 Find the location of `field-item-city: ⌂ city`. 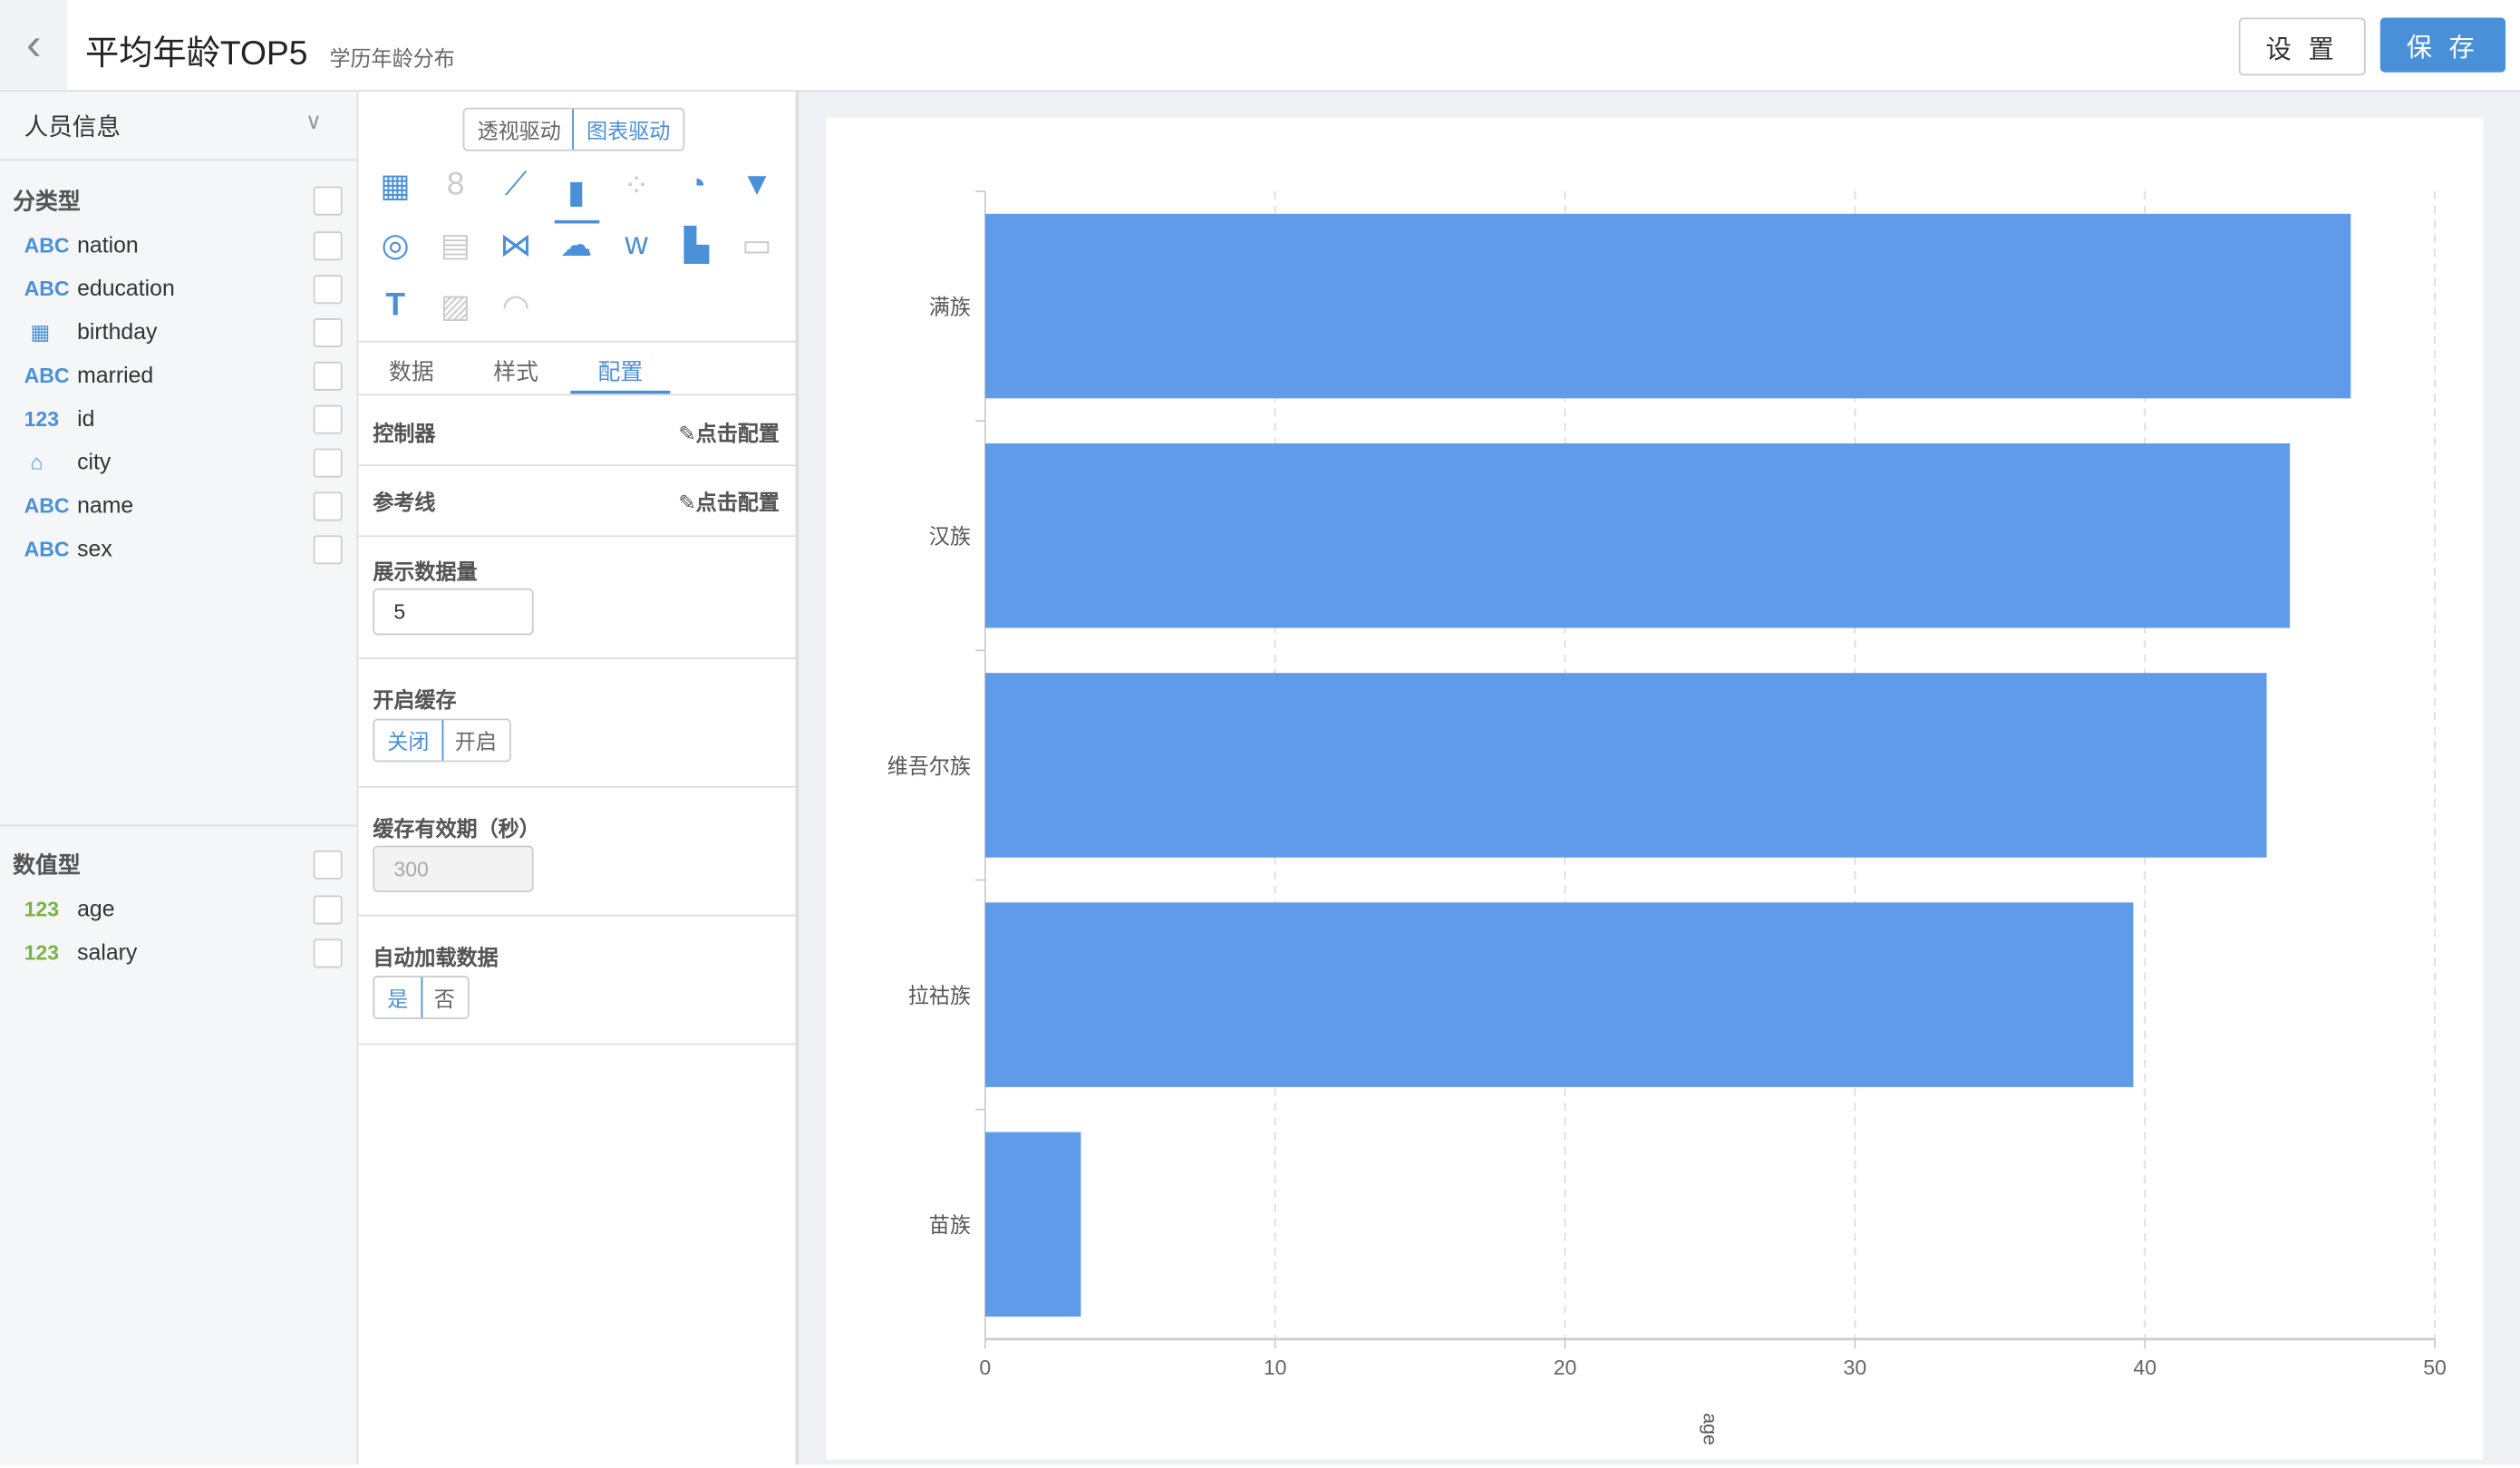

field-item-city: ⌂ city is located at coordinates (179, 463).